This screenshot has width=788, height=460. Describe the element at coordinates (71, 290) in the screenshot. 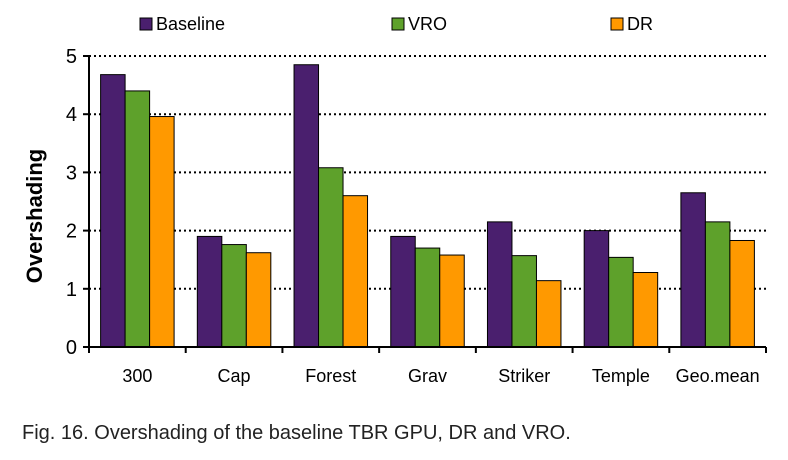

I see `y-tick-label-1: 1` at that location.